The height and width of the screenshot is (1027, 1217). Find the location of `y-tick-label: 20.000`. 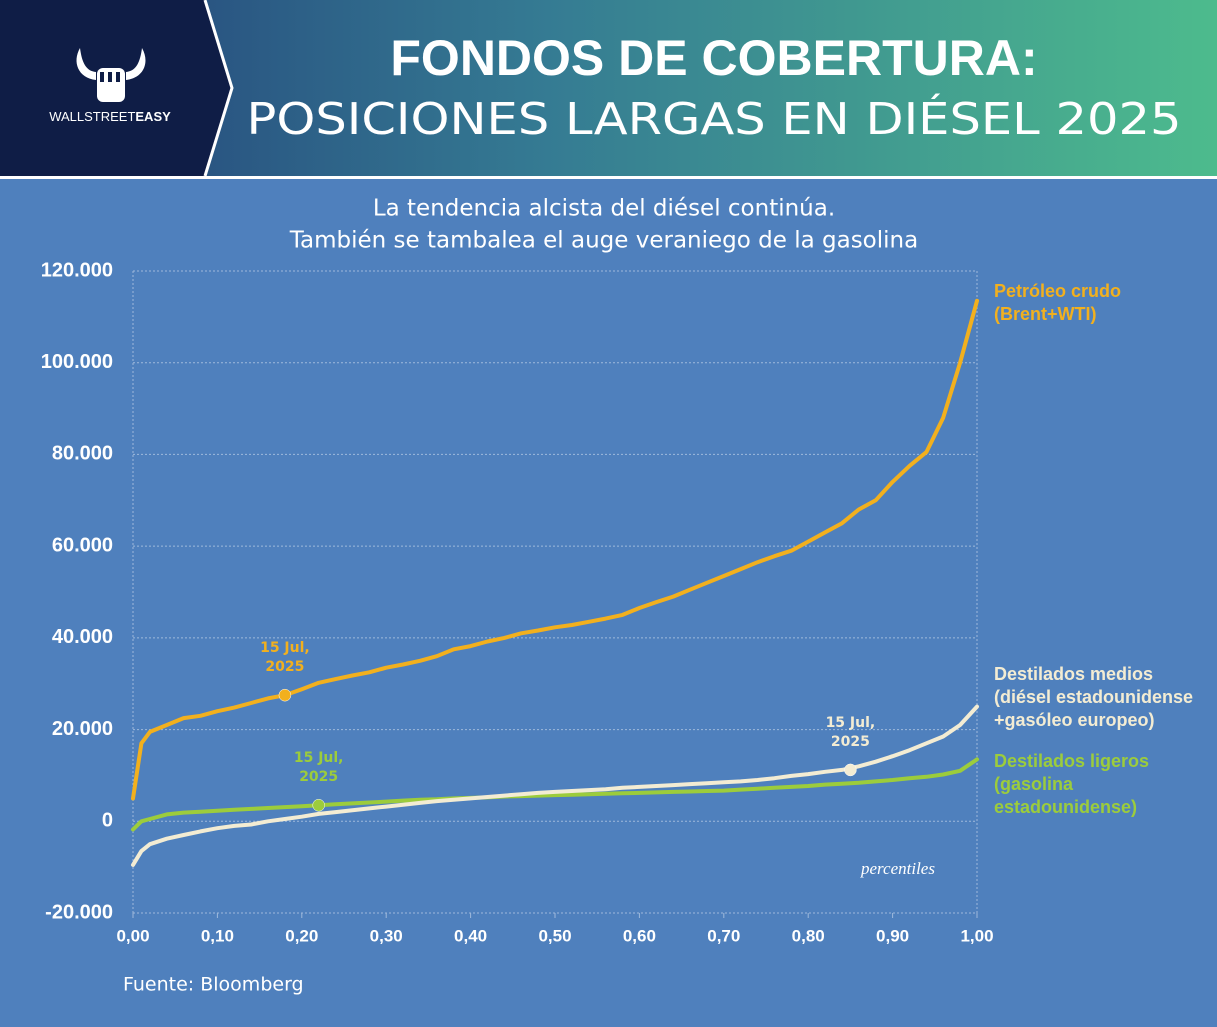

y-tick-label: 20.000 is located at coordinates (82, 729).